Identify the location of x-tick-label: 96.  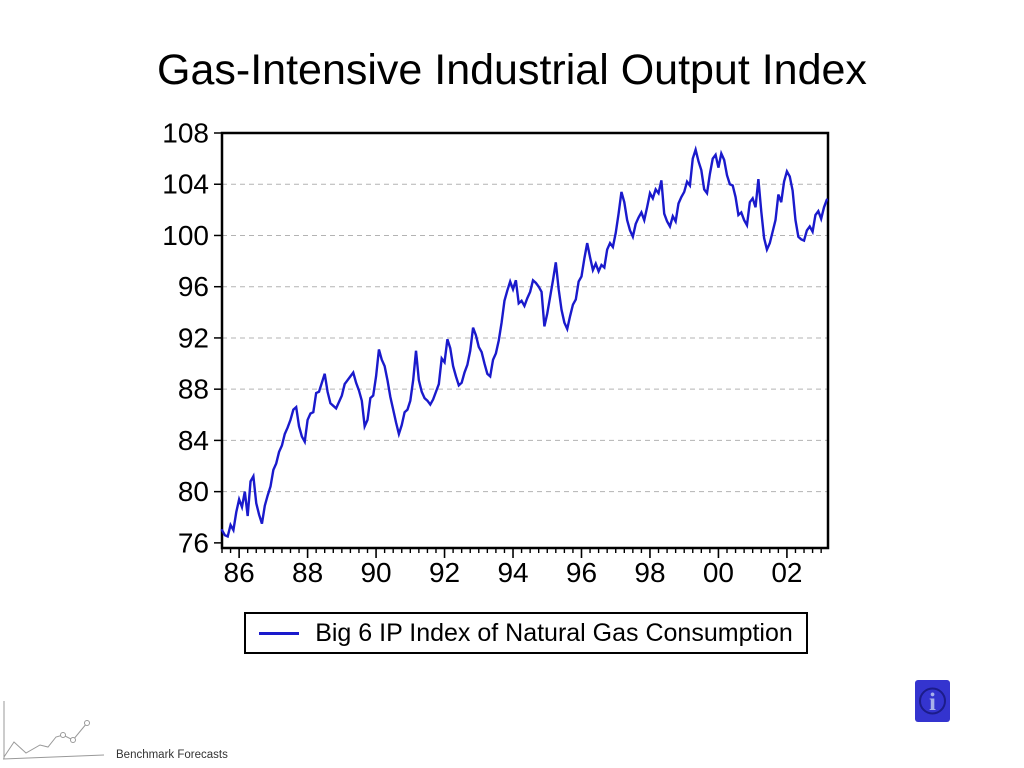
(581, 572).